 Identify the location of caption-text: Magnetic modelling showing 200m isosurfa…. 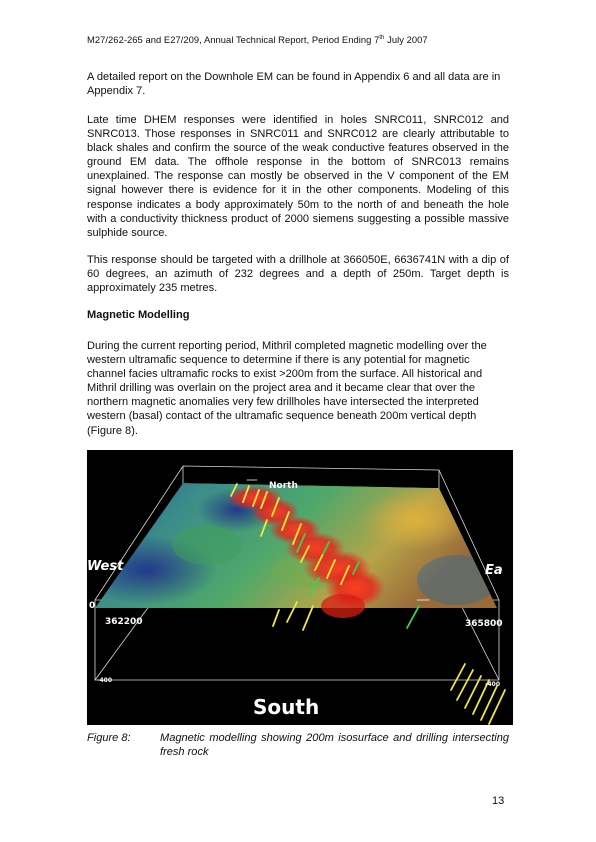
(334, 745).